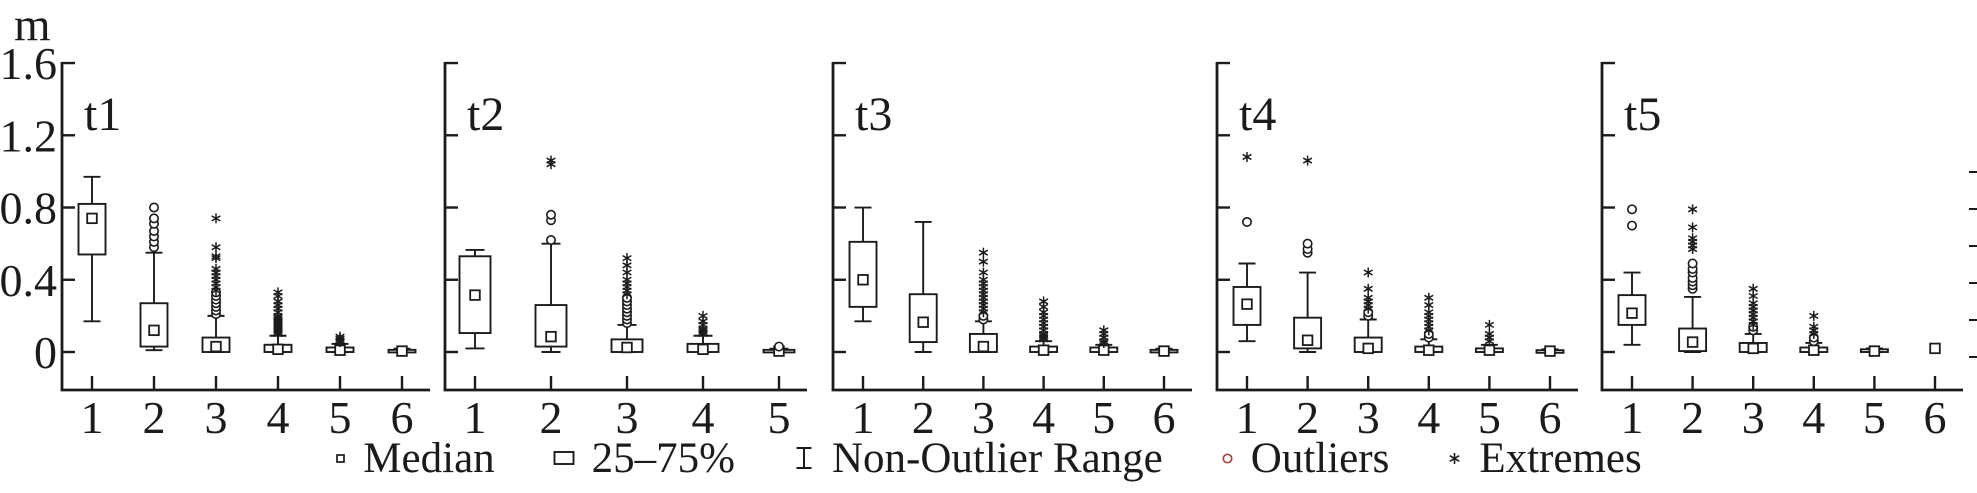 Image resolution: width=1977 pixels, height=493 pixels. What do you see at coordinates (564, 458) in the screenshot?
I see `box-marker-icon` at bounding box center [564, 458].